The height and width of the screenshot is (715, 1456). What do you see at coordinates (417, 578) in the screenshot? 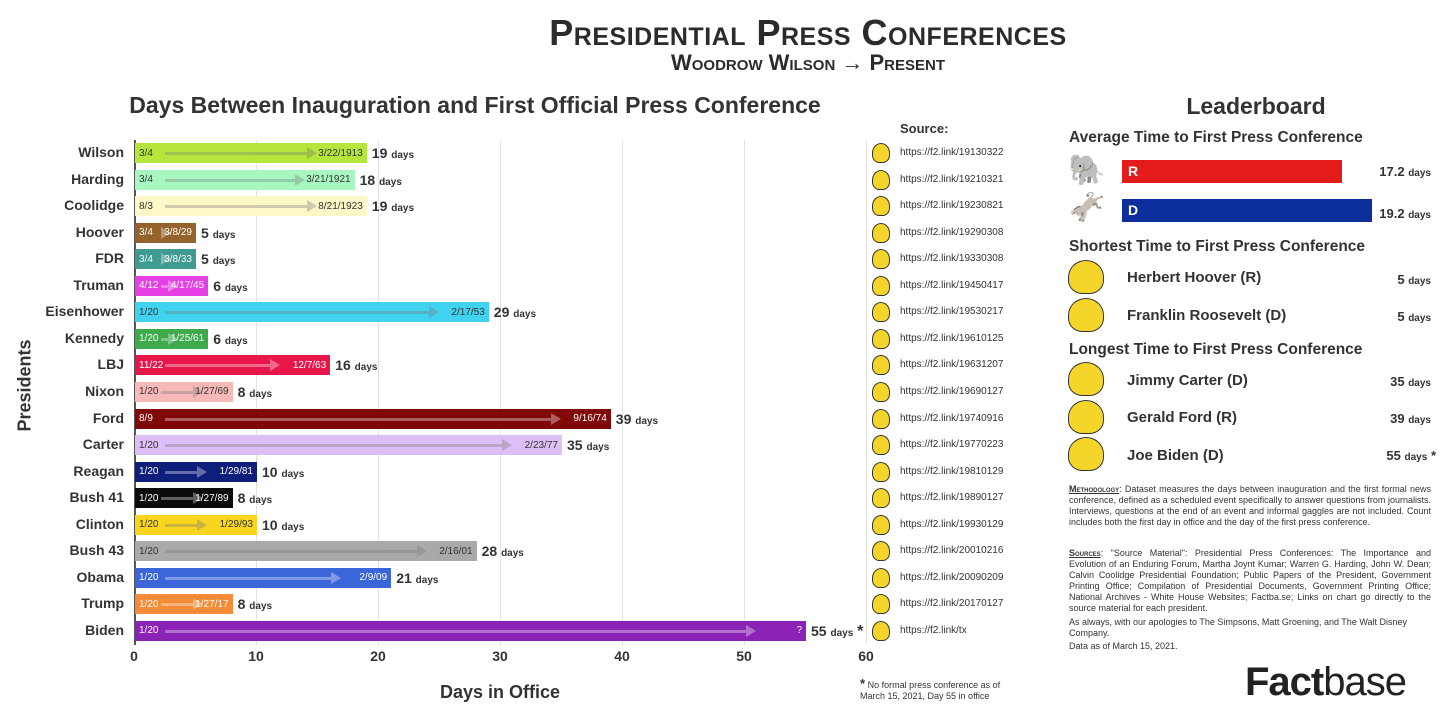
I see `days-label: 21 days` at bounding box center [417, 578].